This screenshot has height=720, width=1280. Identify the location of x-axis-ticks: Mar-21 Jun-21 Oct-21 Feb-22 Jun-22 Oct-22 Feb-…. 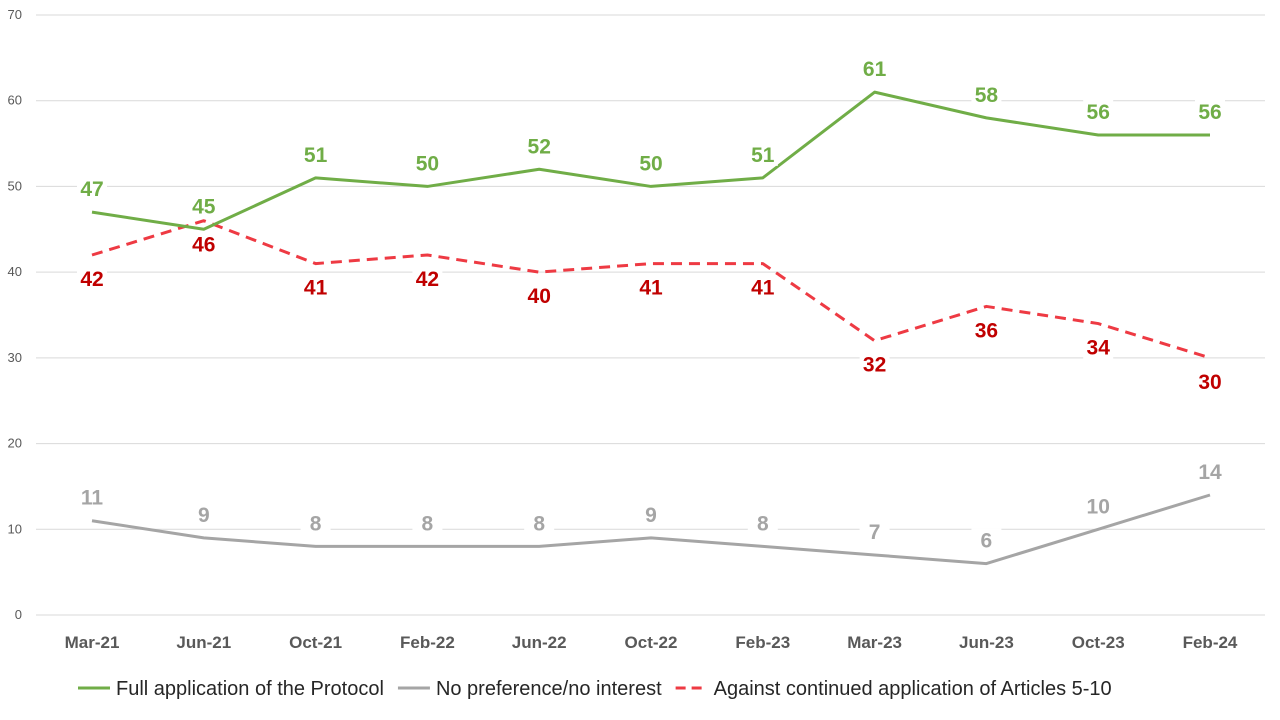
(651, 642).